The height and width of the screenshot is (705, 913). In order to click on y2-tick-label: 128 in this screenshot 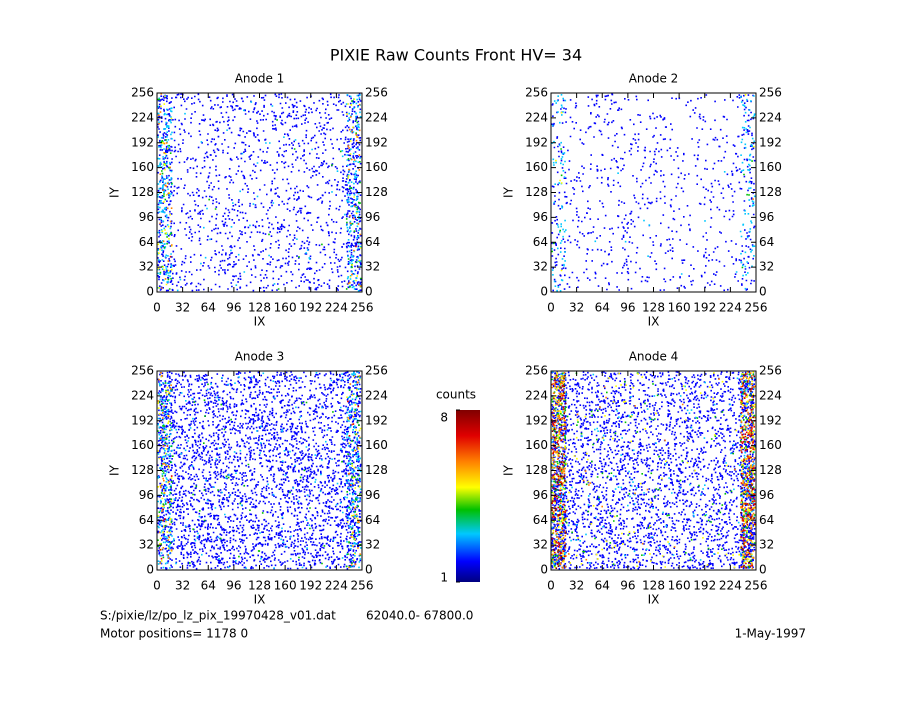, I will do `click(770, 192)`.